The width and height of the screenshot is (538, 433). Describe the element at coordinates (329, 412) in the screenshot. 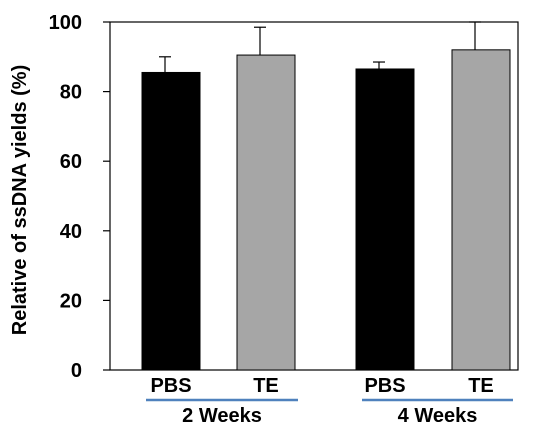

I see `group-labels: 2 Weeks 4 Weeks` at that location.